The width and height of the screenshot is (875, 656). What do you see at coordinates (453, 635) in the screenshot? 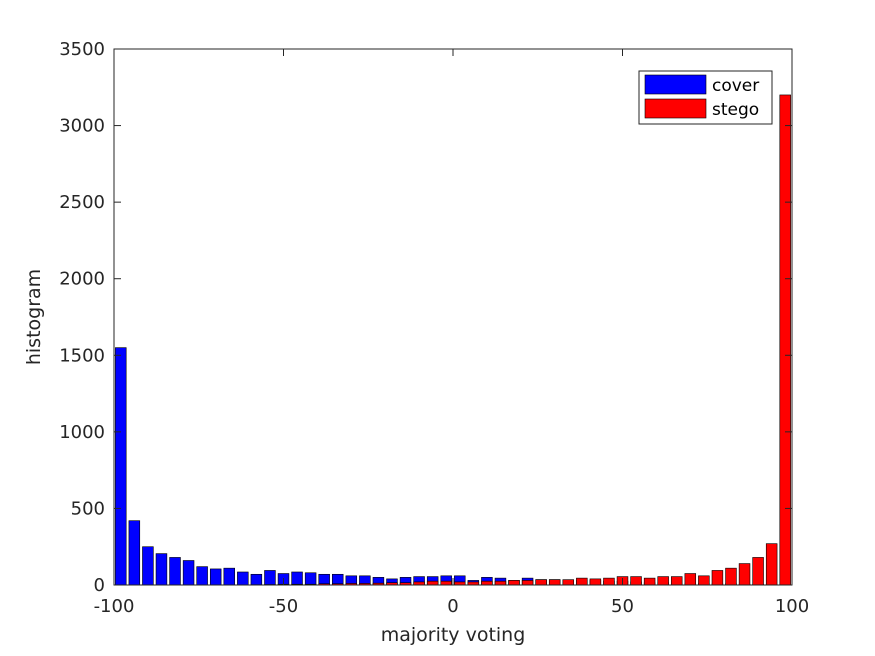
I see `x-axis-label: majority voting` at bounding box center [453, 635].